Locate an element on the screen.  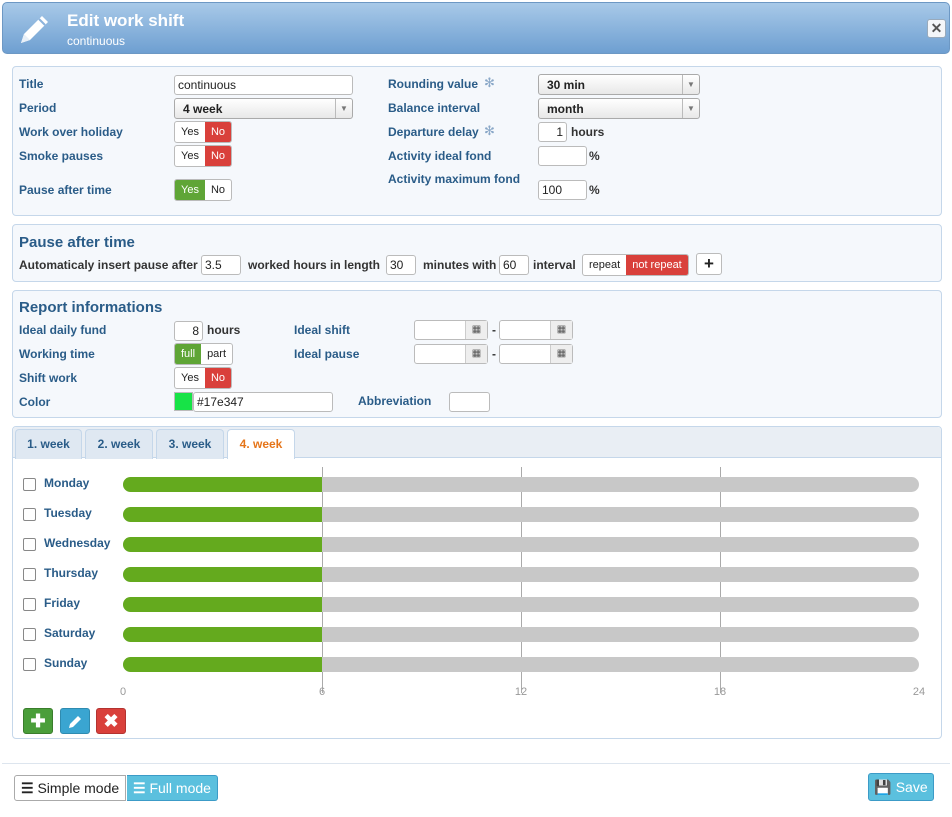
ideal-fond-input is located at coordinates (562, 156).